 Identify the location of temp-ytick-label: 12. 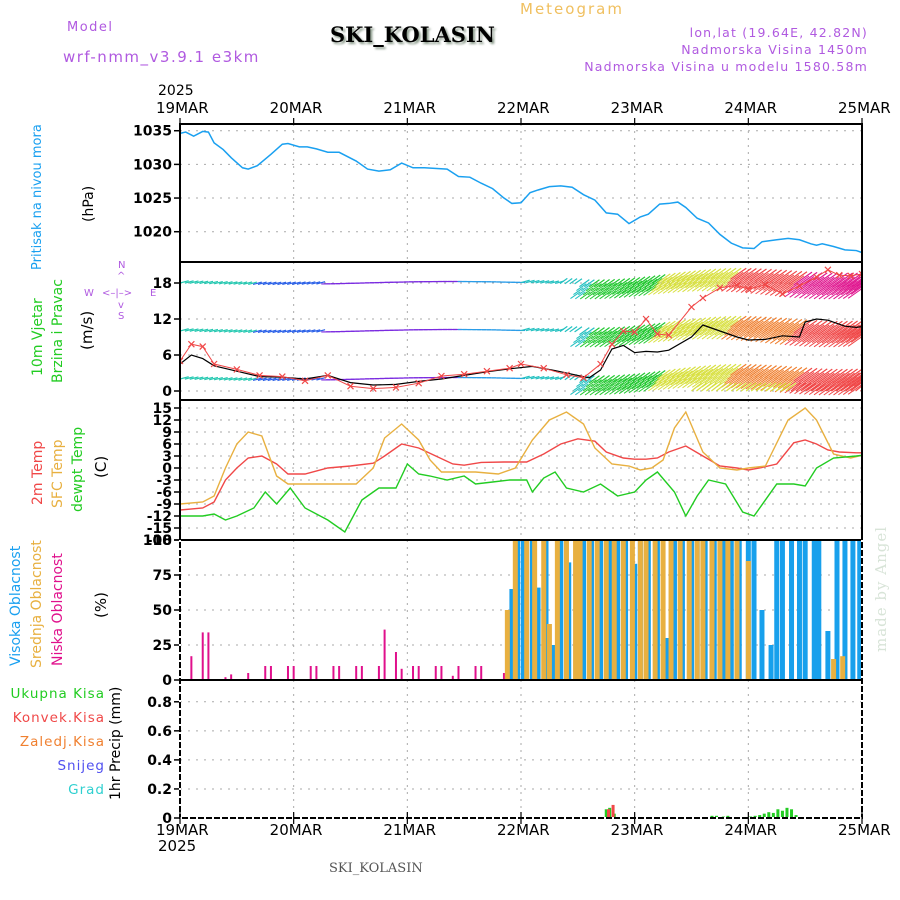
(162, 421).